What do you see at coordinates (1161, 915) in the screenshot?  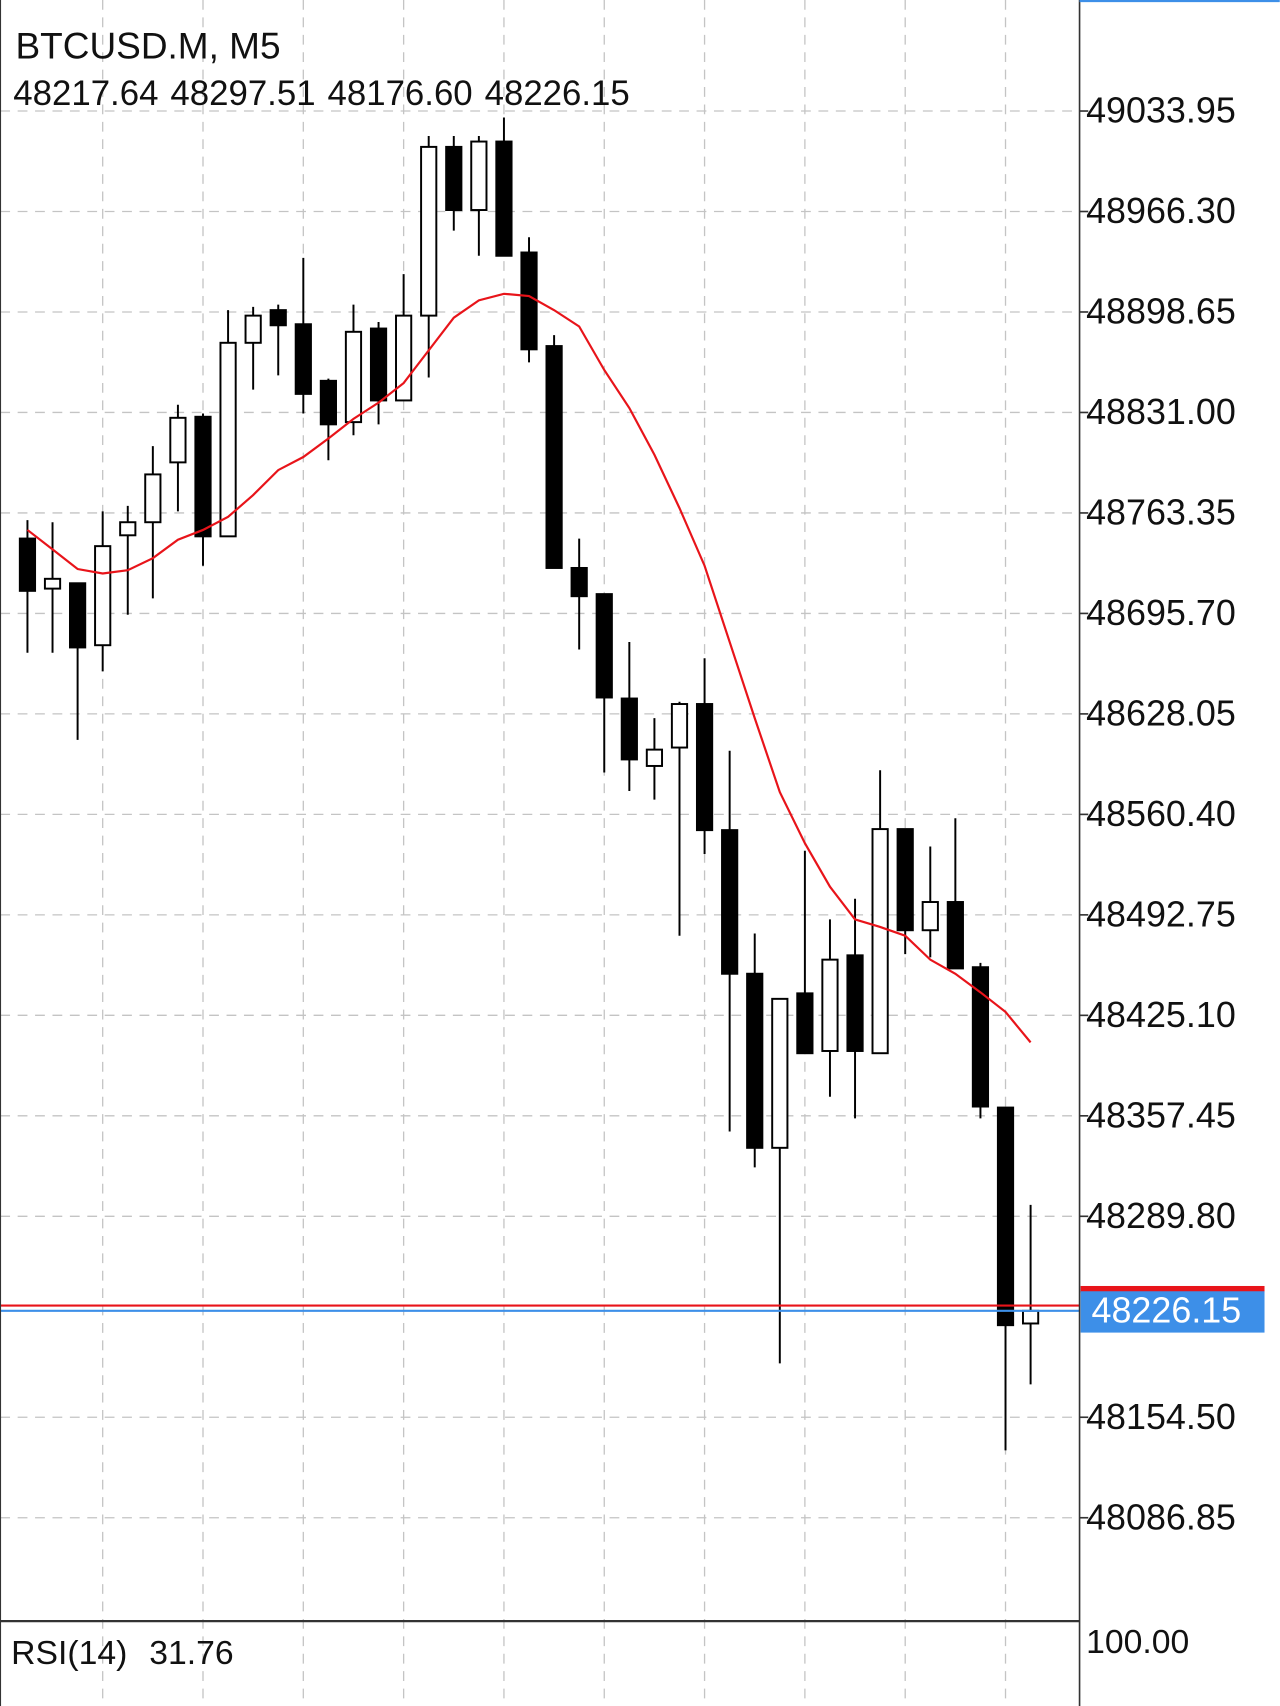 I see `y-tick-label: 48492.75` at bounding box center [1161, 915].